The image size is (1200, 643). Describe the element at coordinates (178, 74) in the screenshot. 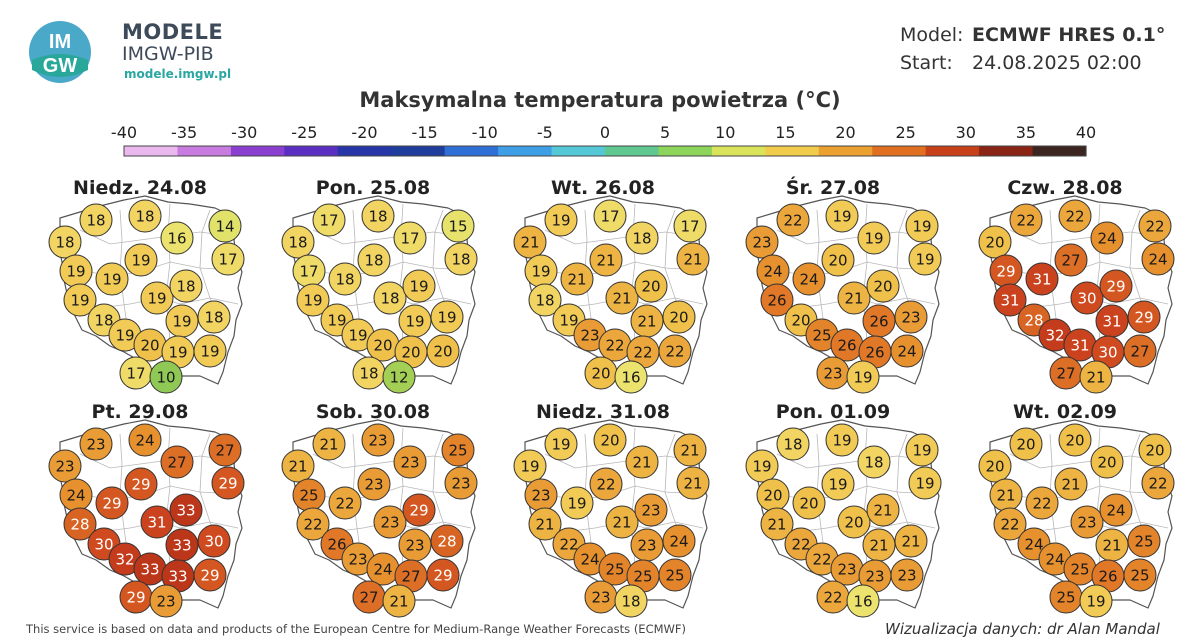

I see `brand-url: modele.imgw.pl` at that location.